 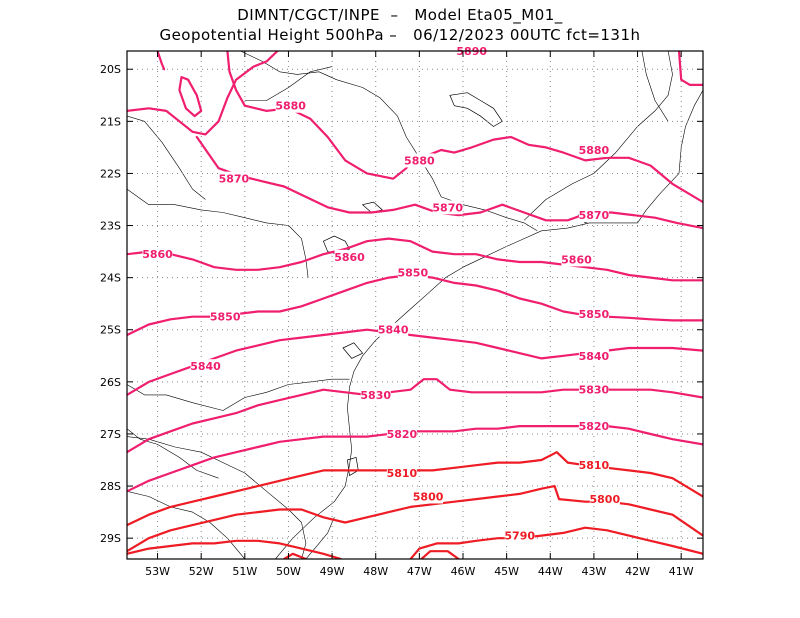 What do you see at coordinates (476, 109) in the screenshot?
I see `map-lake-furnas` at bounding box center [476, 109].